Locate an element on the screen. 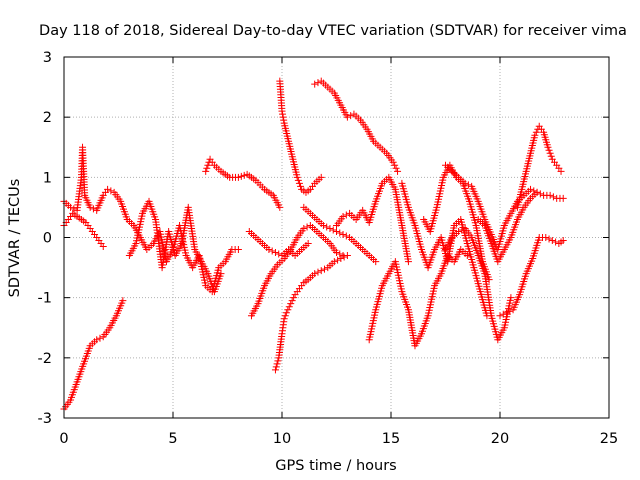 The height and width of the screenshot is (480, 640). x-tick-label: 15 is located at coordinates (391, 439).